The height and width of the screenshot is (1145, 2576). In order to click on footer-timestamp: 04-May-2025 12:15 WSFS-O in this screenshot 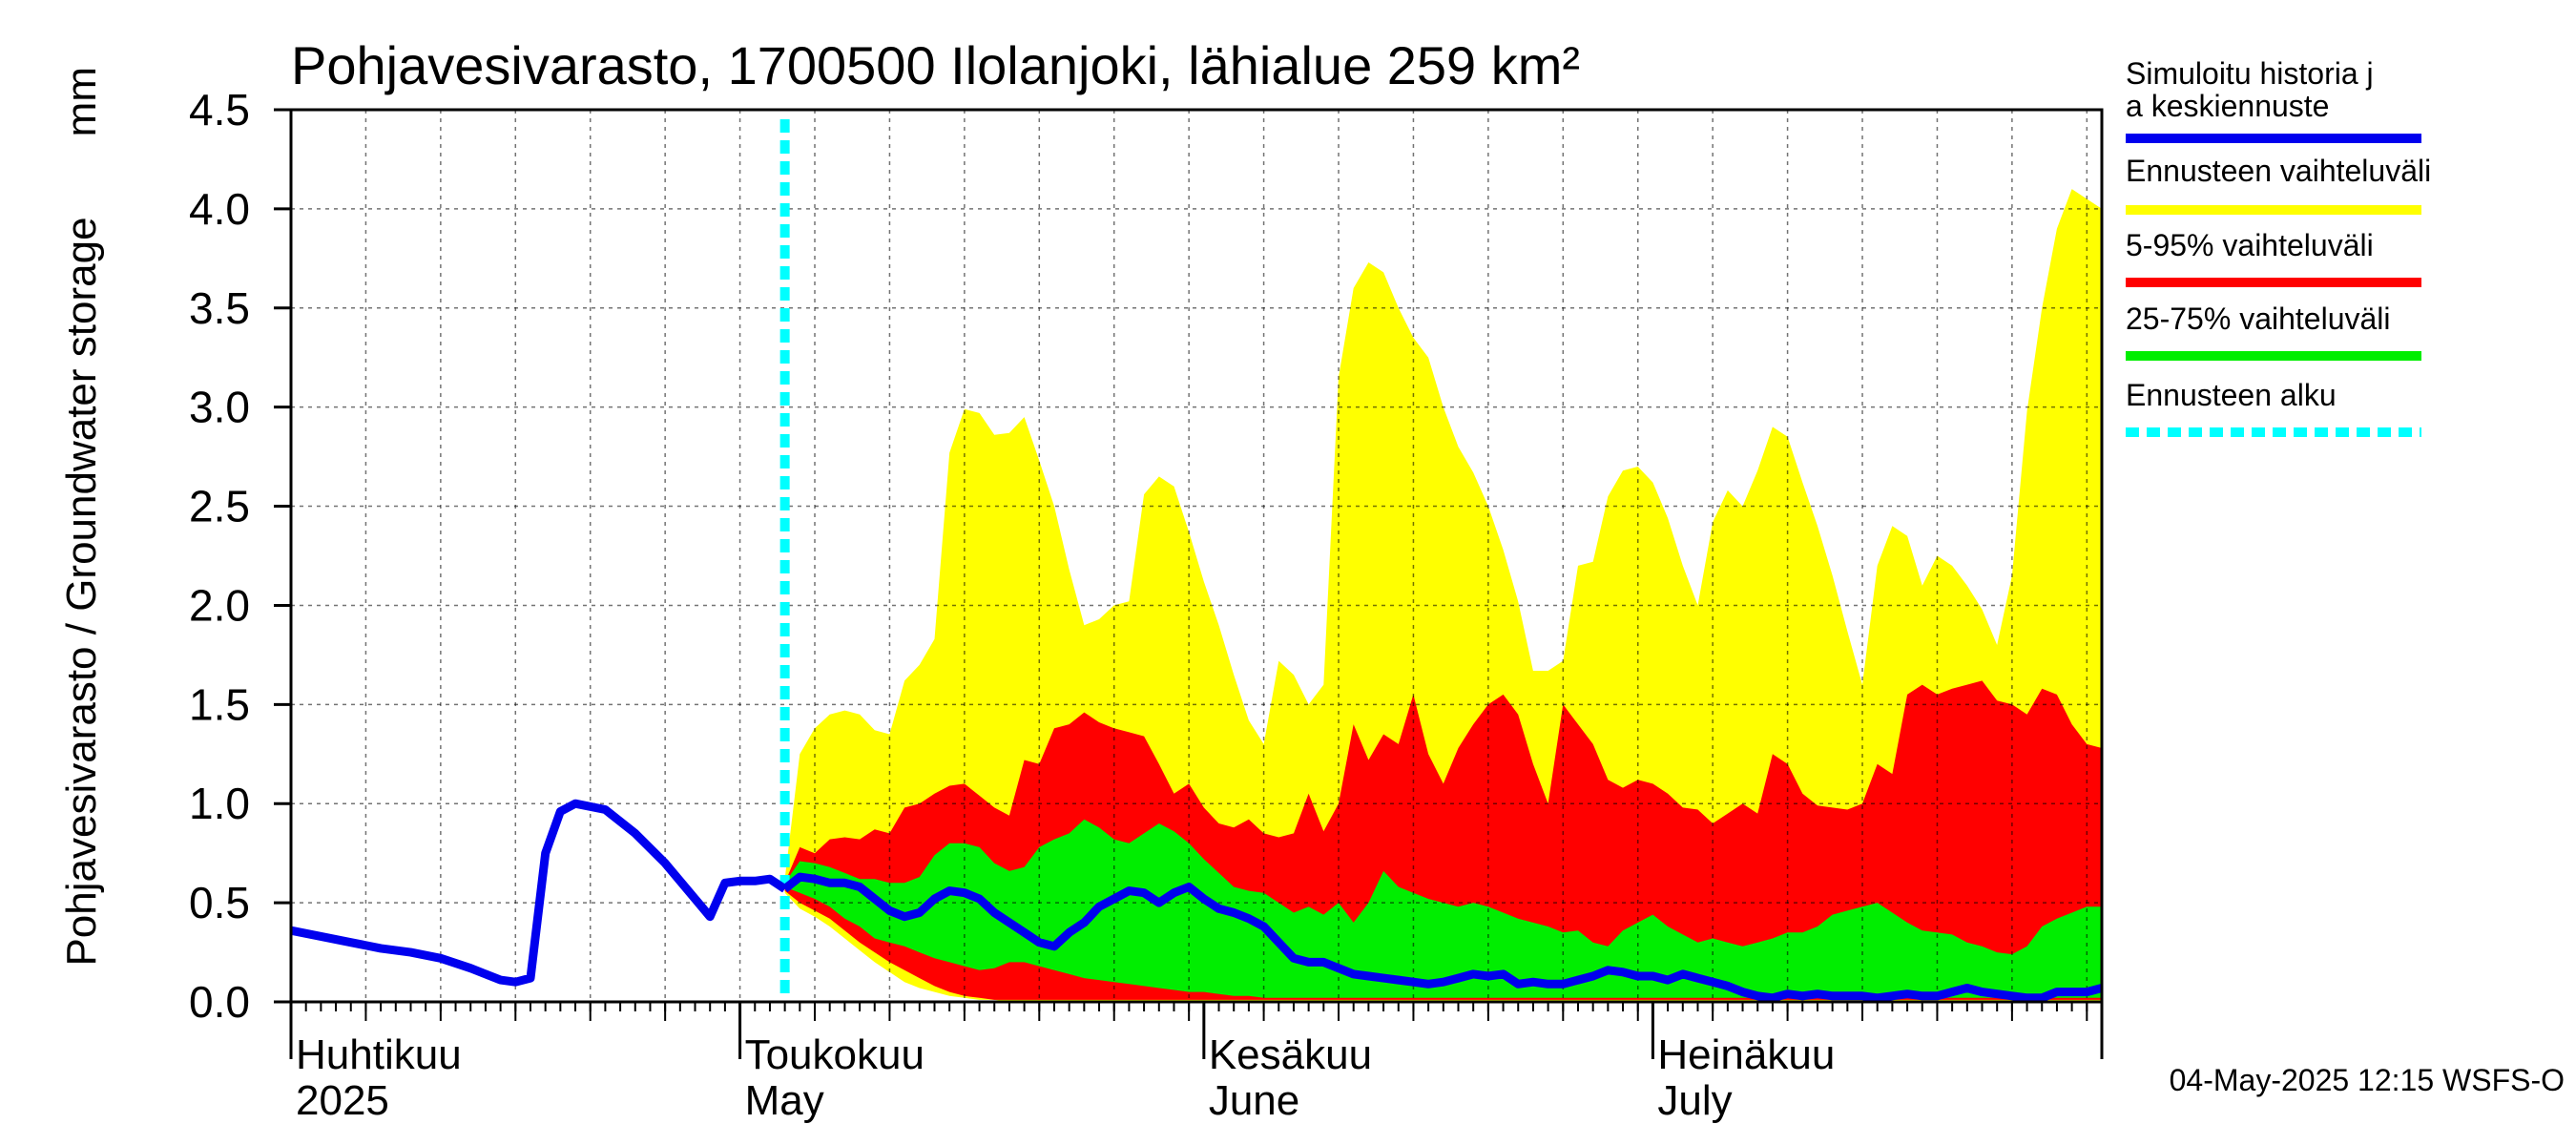, I will do `click(2367, 1080)`.